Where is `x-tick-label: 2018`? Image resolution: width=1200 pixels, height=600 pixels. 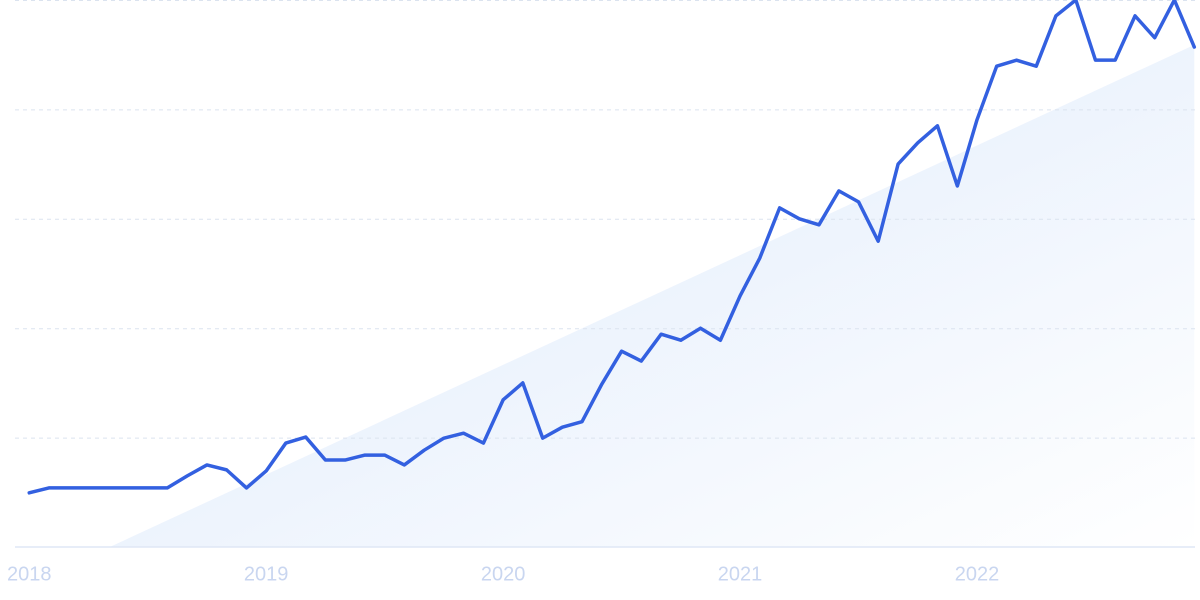
x-tick-label: 2018 is located at coordinates (29, 574).